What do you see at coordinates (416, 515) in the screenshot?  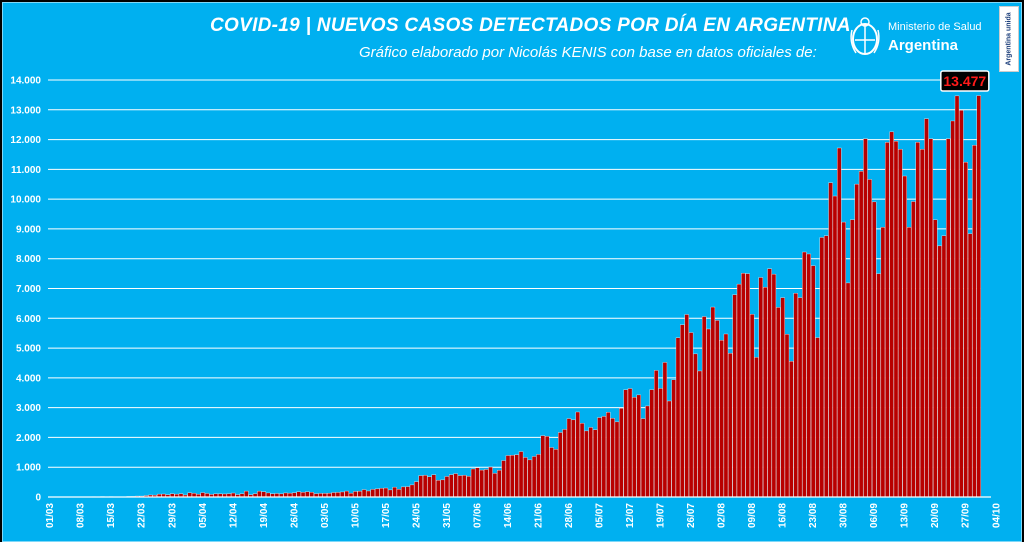 I see `x-tick-label: 24/05` at bounding box center [416, 515].